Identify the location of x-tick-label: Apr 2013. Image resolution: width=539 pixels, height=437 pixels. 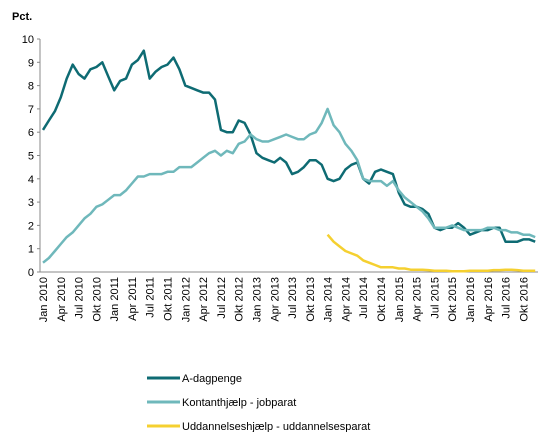
(275, 299).